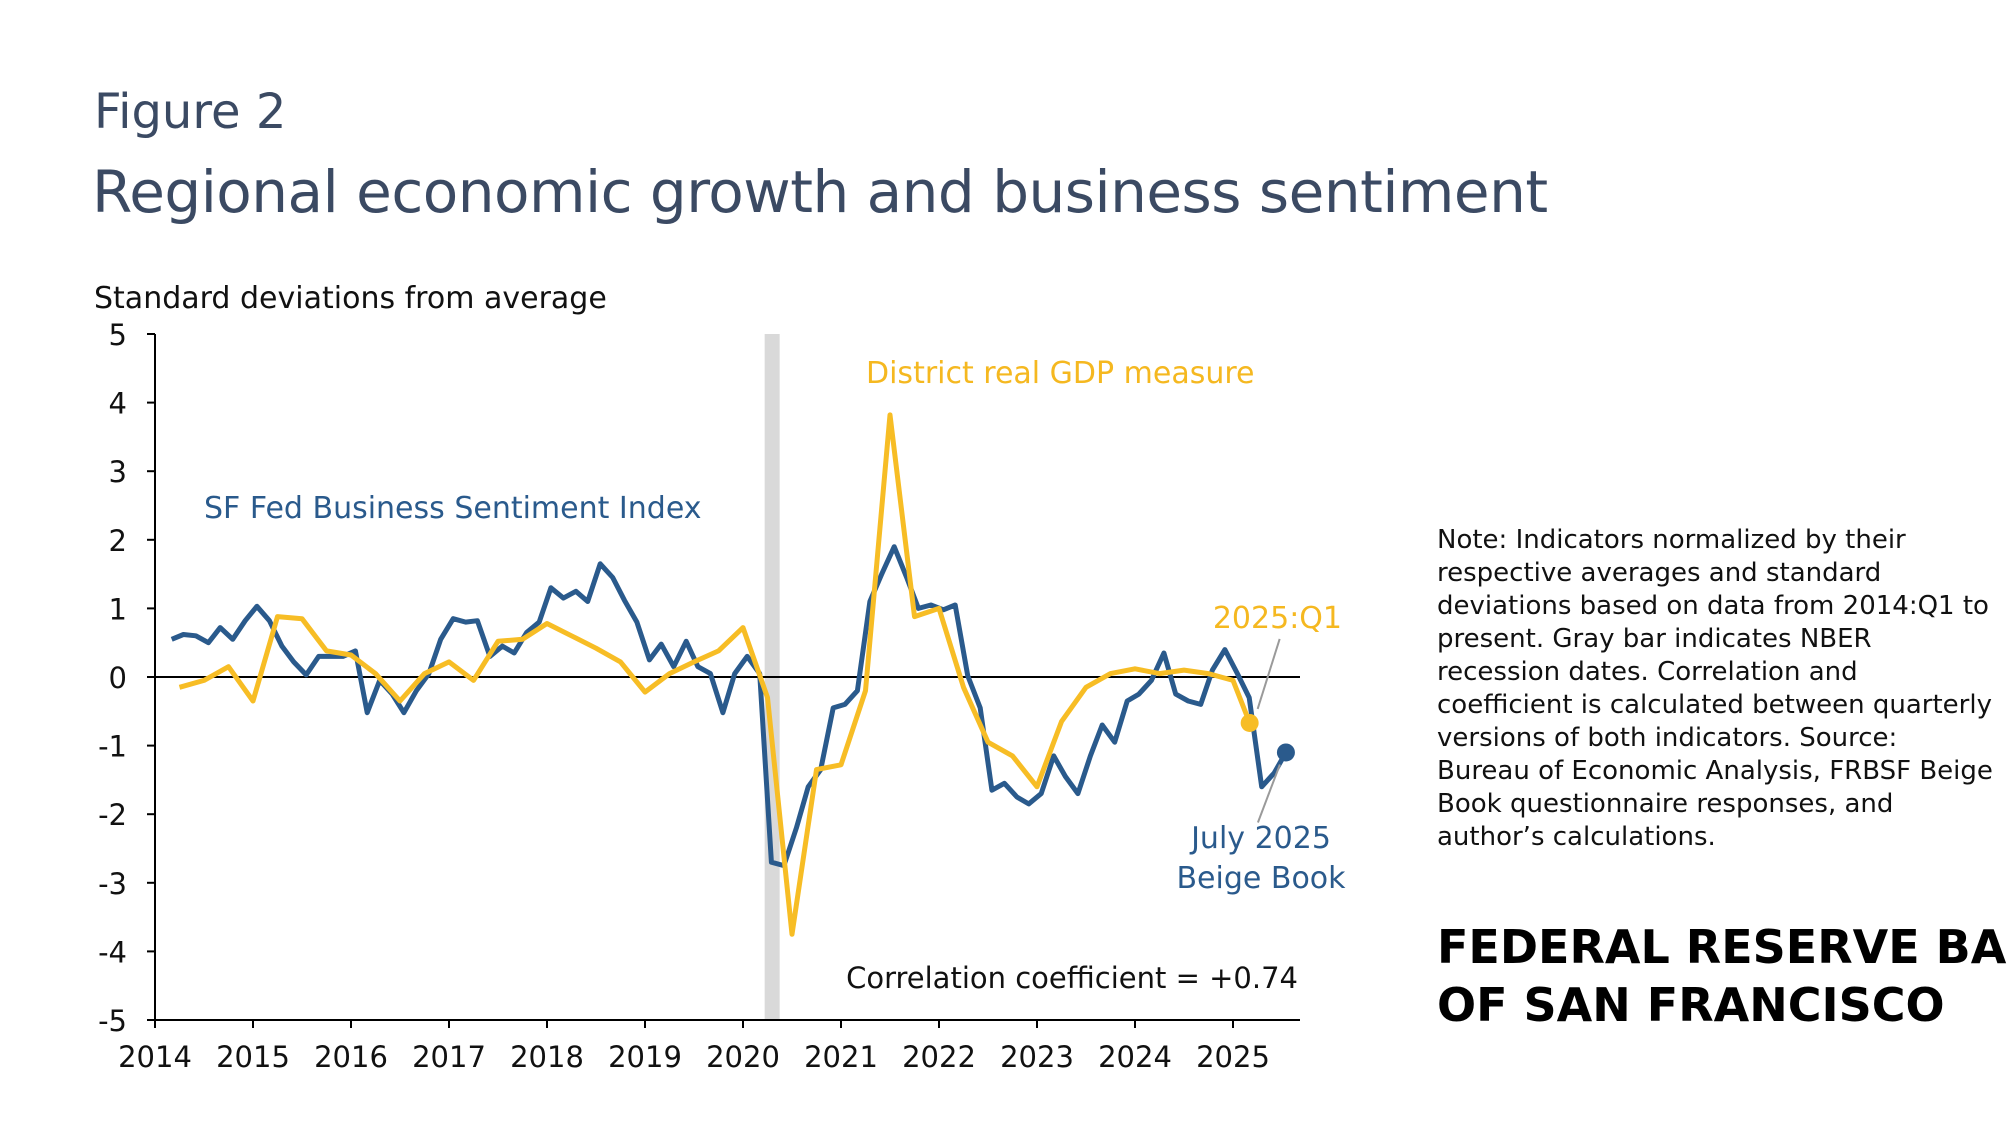  Describe the element at coordinates (1037, 1057) in the screenshot. I see `x-tick-label: 2023` at that location.